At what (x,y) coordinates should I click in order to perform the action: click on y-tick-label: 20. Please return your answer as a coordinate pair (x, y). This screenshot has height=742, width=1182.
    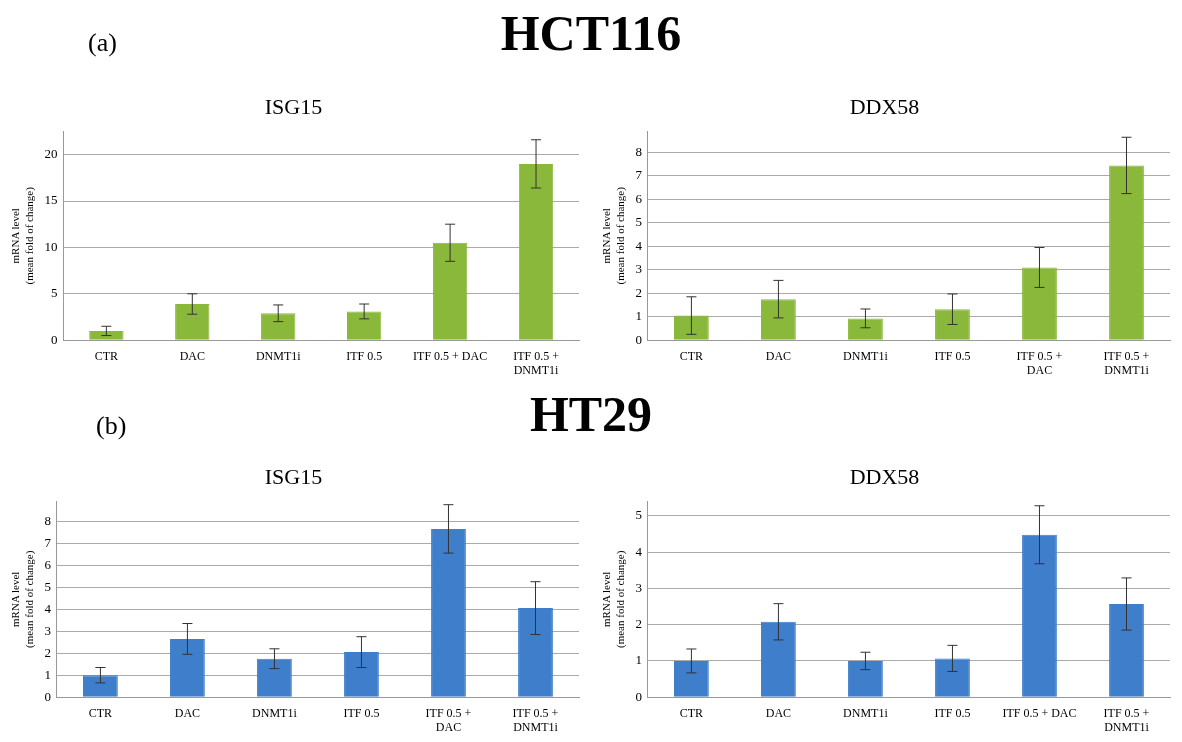
    Looking at the image, I should click on (51, 154).